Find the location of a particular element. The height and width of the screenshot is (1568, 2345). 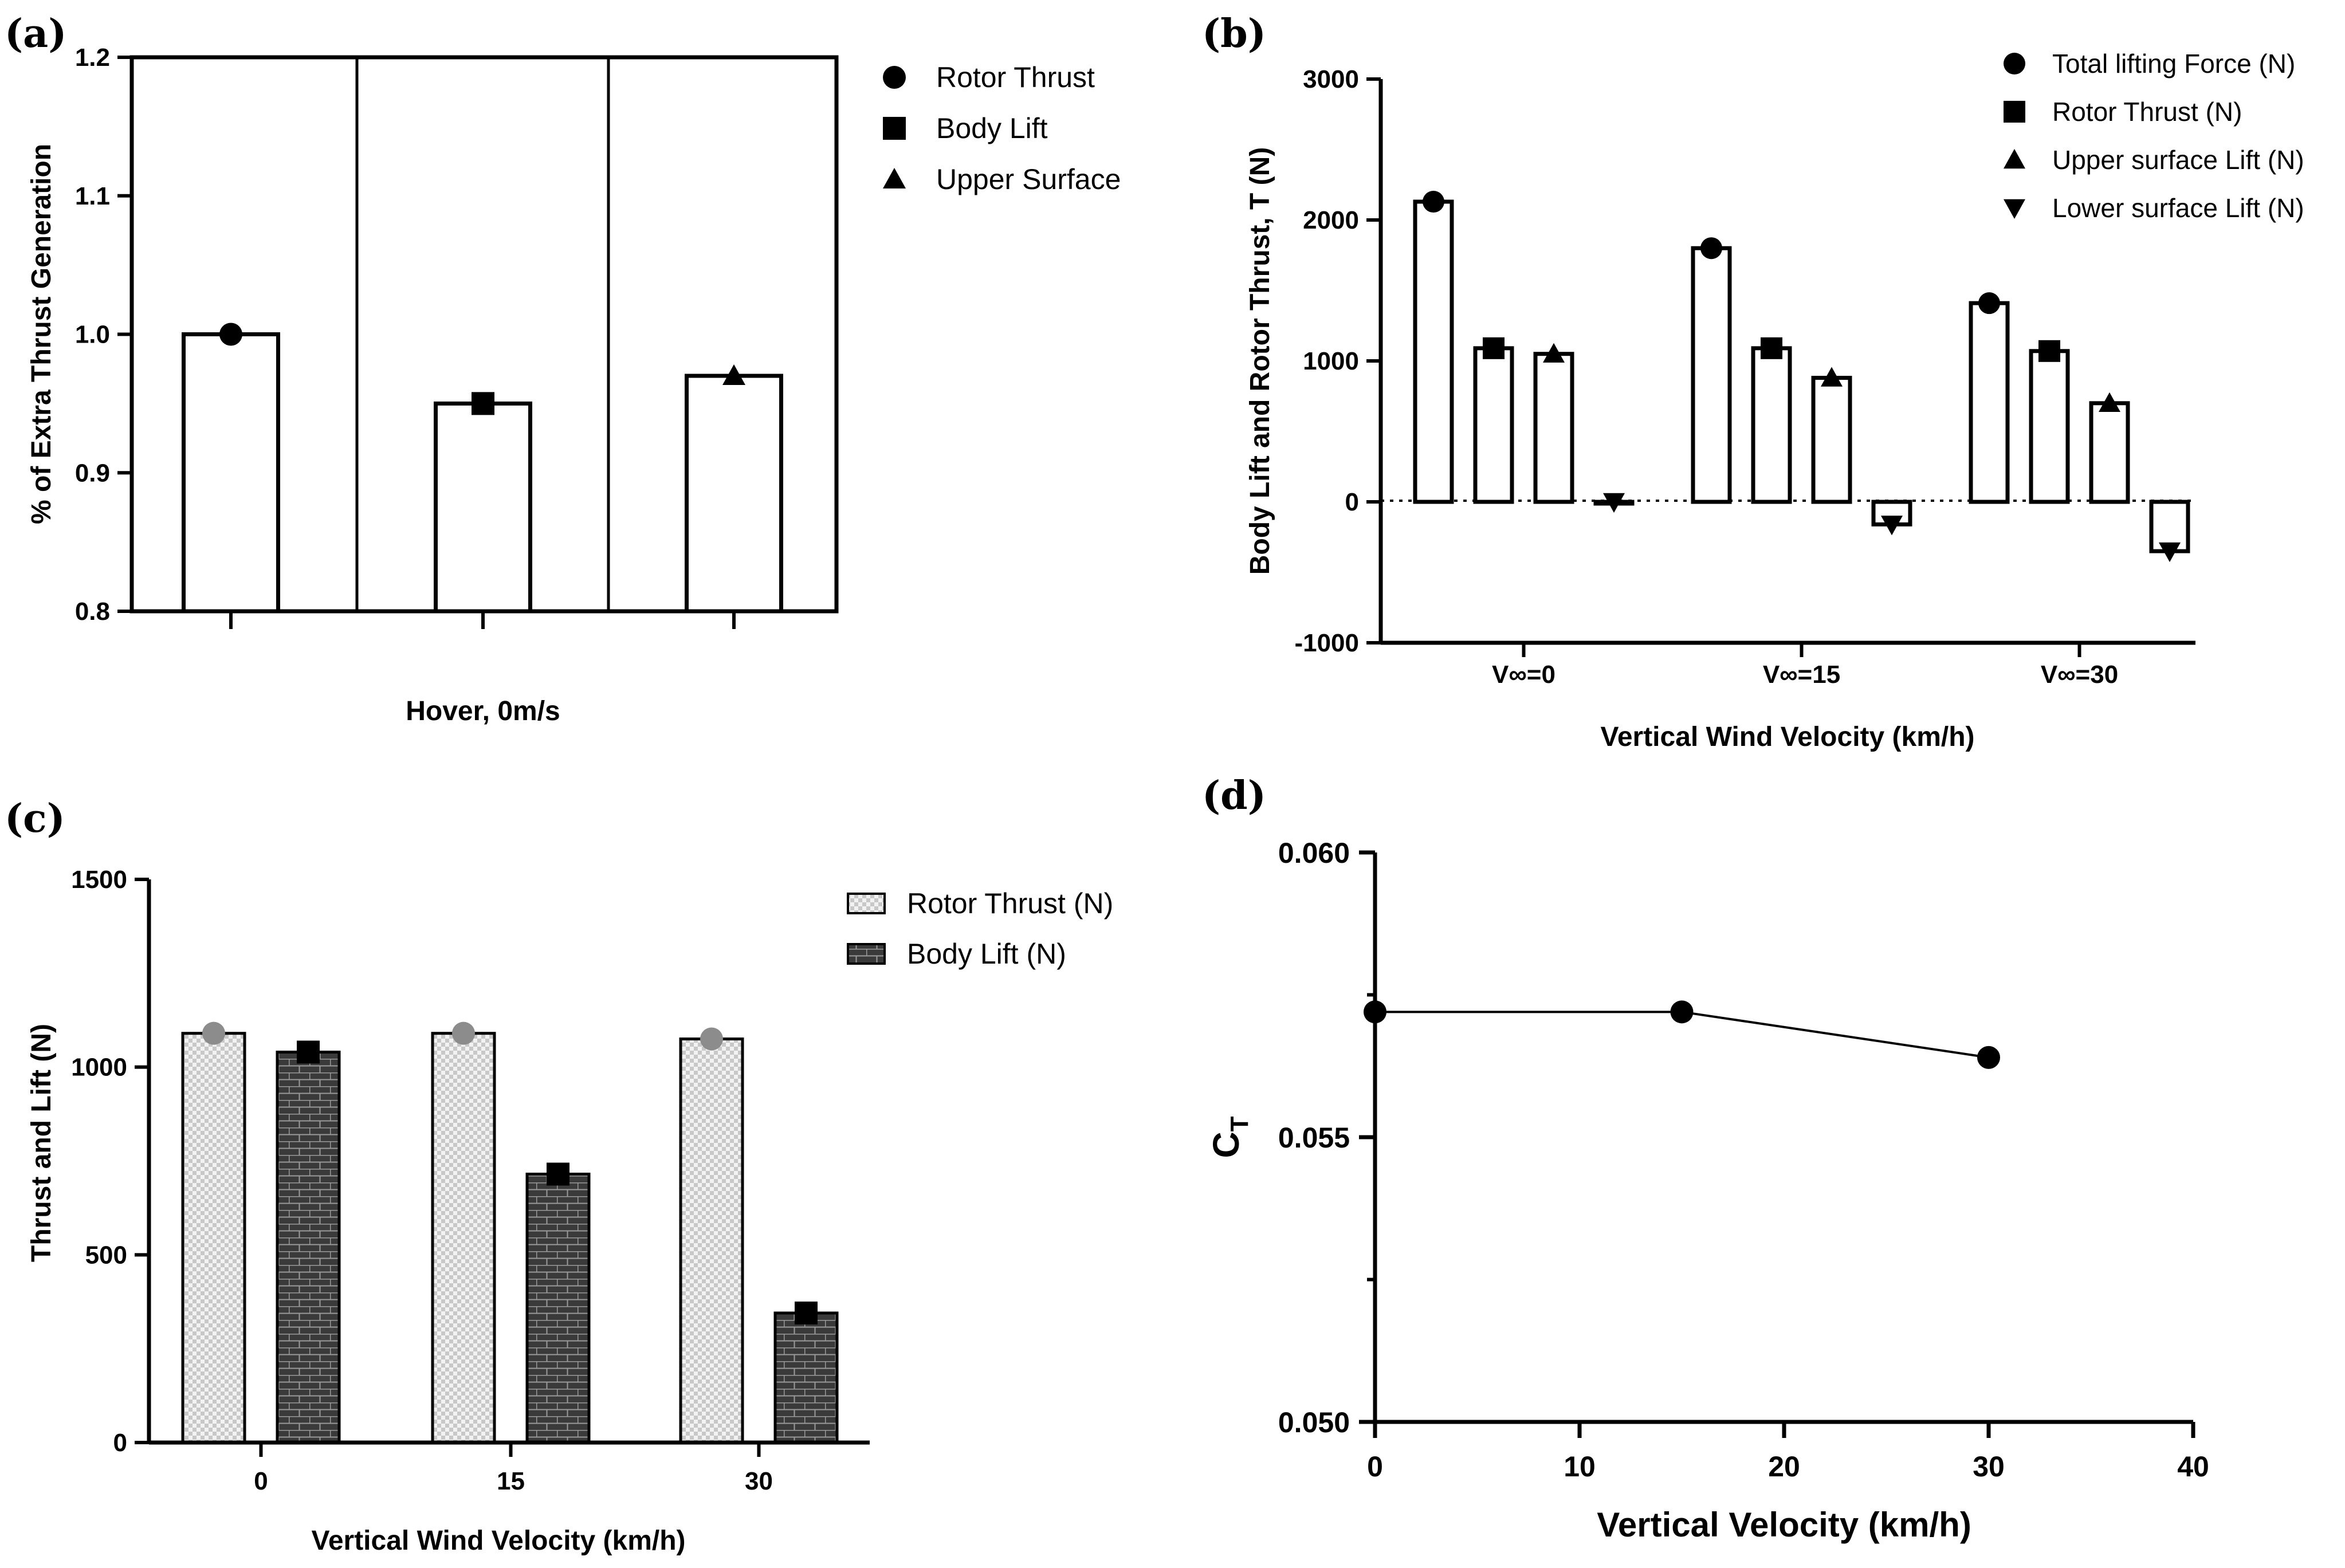

panel-d-y-tick-label: 0.050 is located at coordinates (1314, 1422).